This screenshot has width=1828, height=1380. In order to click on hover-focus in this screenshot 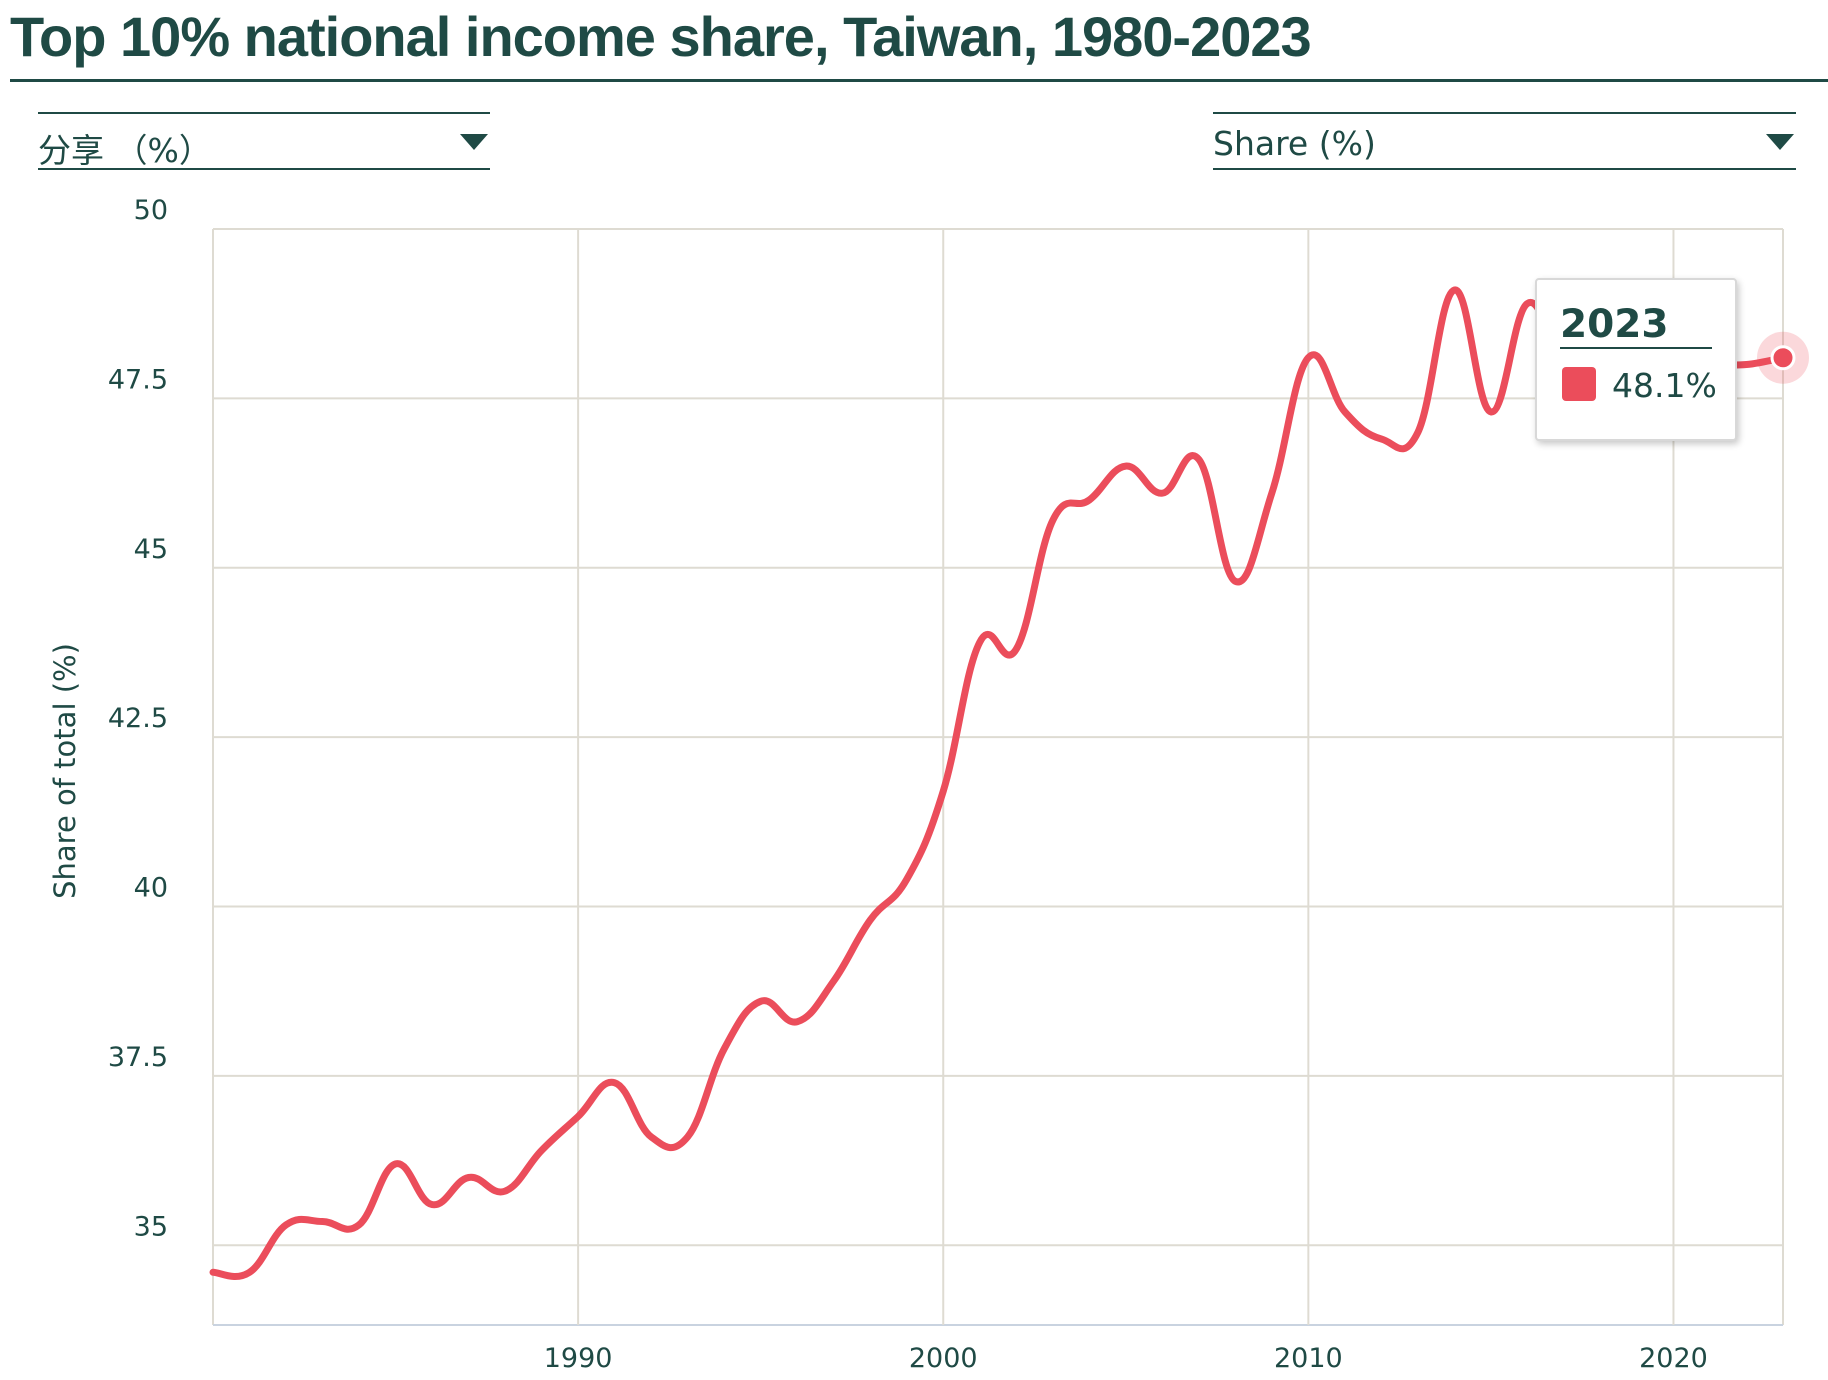, I will do `click(1783, 357)`.